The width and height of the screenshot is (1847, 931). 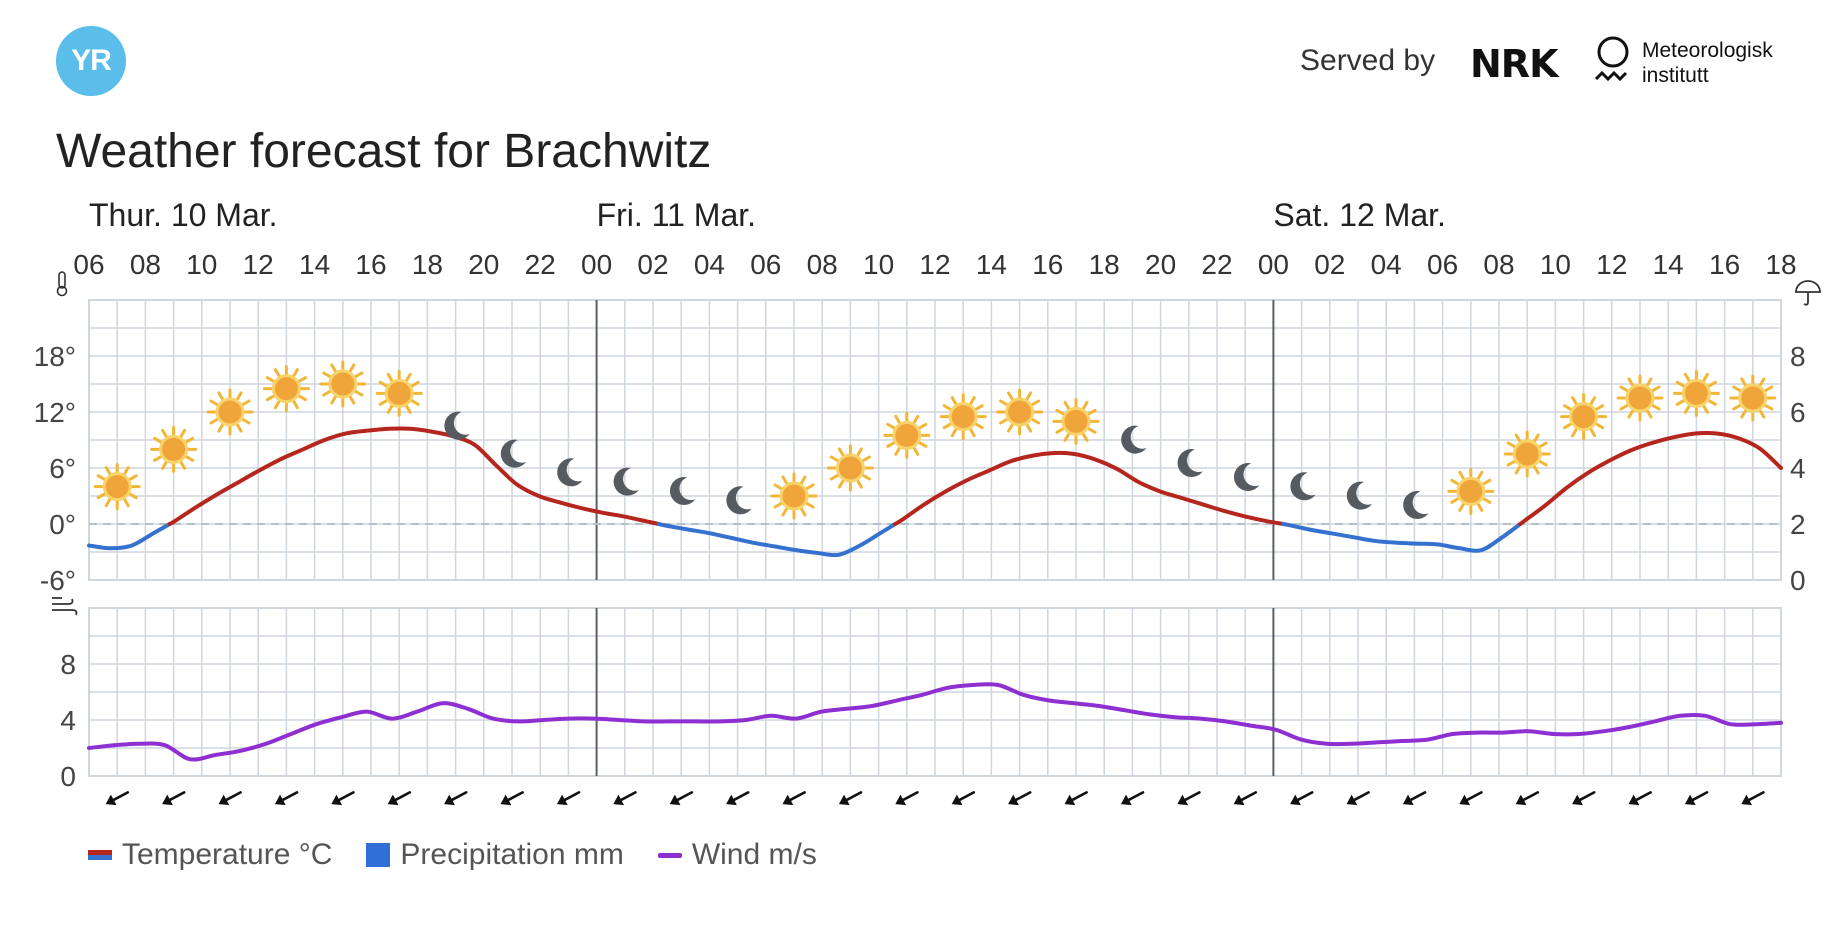 I want to click on temp-tick-label: 12°, so click(x=55, y=412).